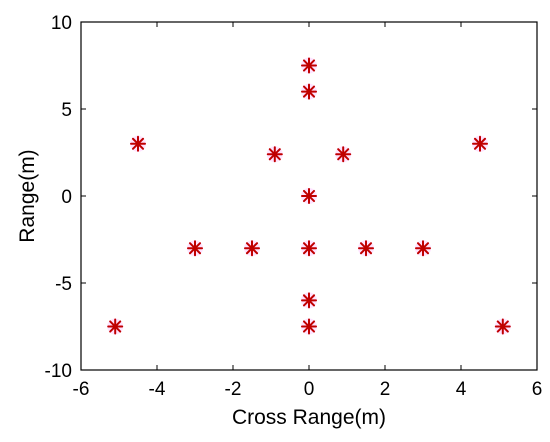 The image size is (550, 442). What do you see at coordinates (27, 195) in the screenshot?
I see `y-axis-title: Range(m)` at bounding box center [27, 195].